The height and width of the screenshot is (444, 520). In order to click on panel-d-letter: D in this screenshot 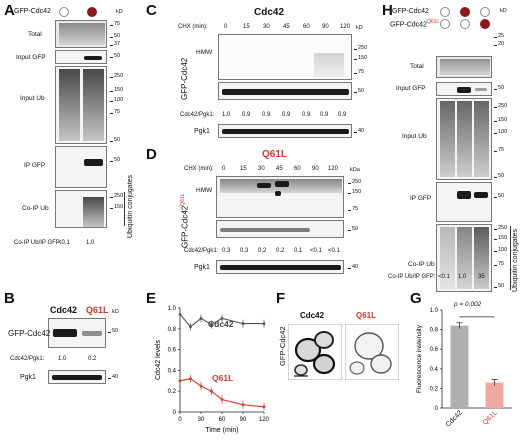, I will do `click(151, 154)`.